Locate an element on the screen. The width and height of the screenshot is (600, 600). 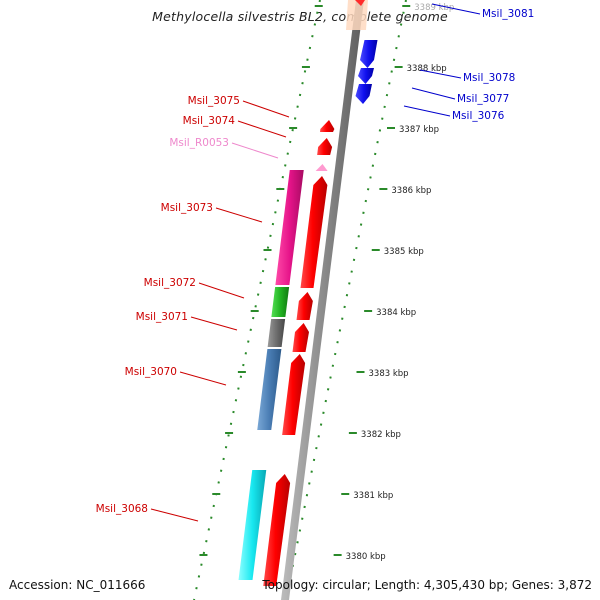
gene-msil-3073-arrow is located at coordinates (314, 232).